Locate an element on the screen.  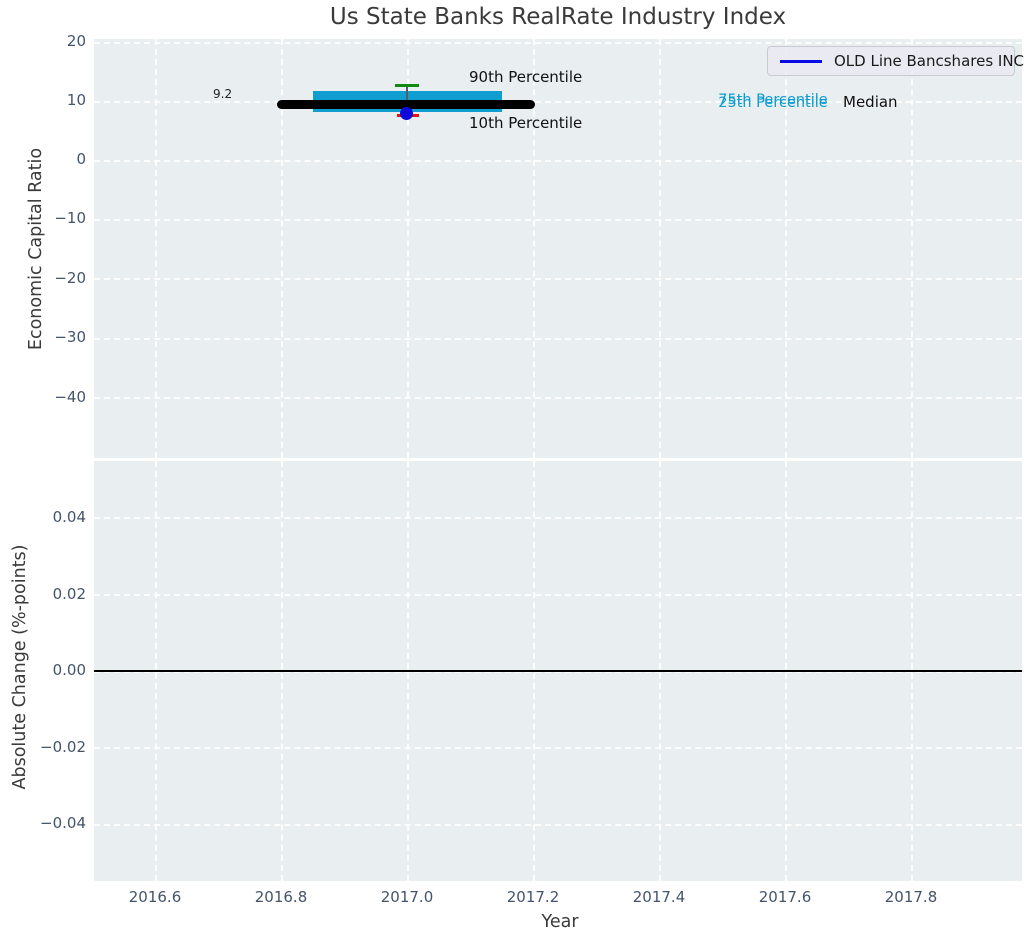
x-tick-label: 2017.6 is located at coordinates (785, 897).